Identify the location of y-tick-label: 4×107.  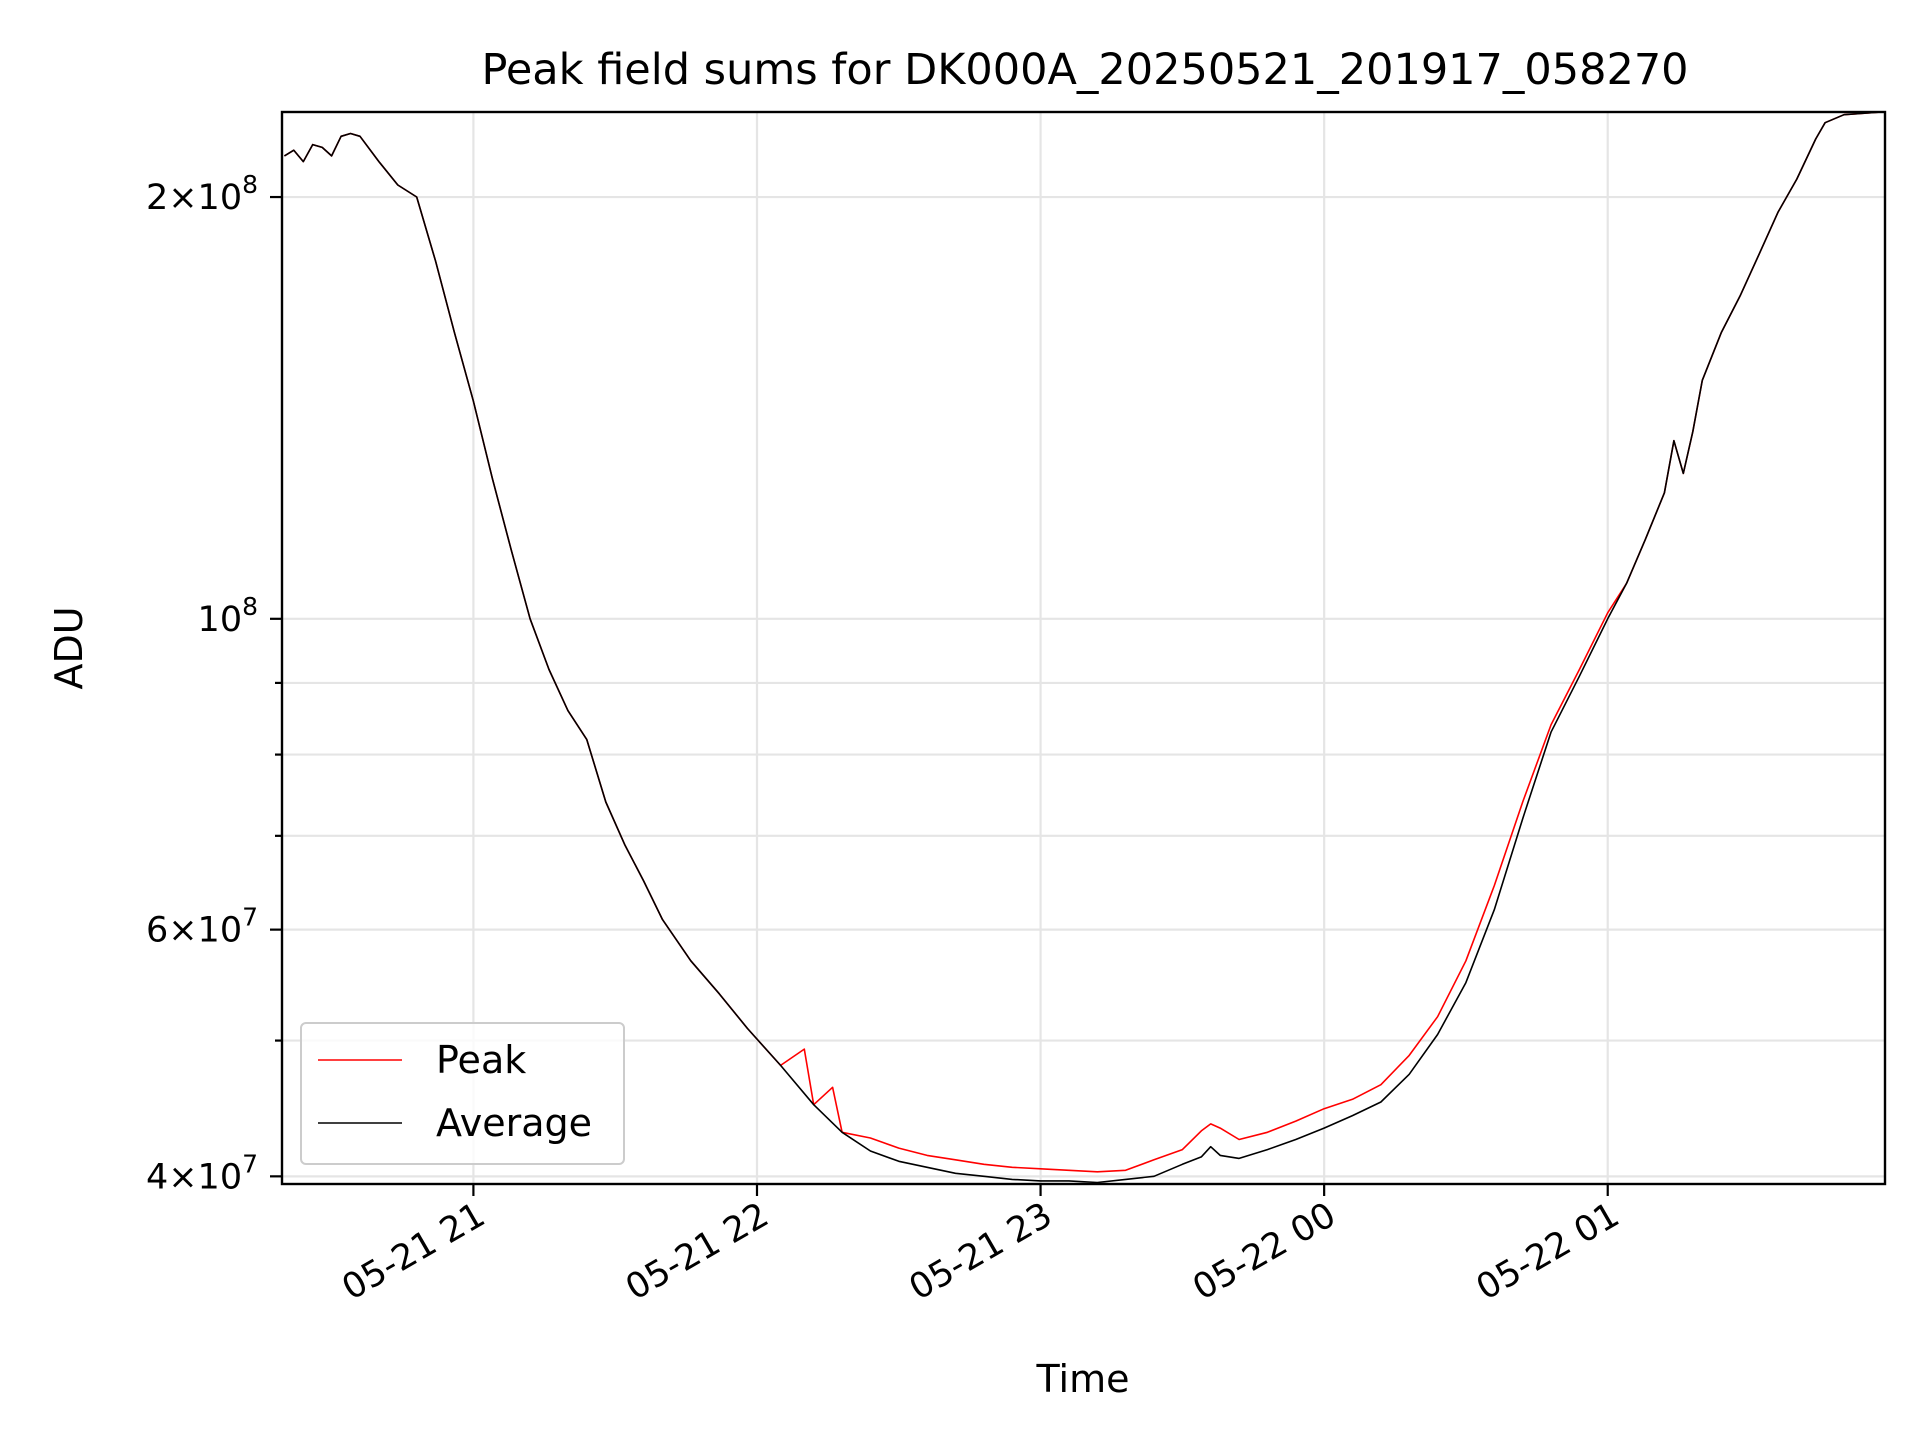
(202, 1173).